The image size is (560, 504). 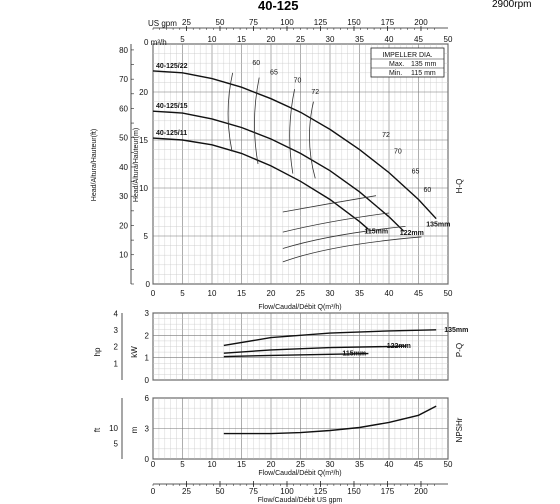 What do you see at coordinates (212, 39) in the screenshot?
I see `m3h-top-tick-label: 10` at bounding box center [212, 39].